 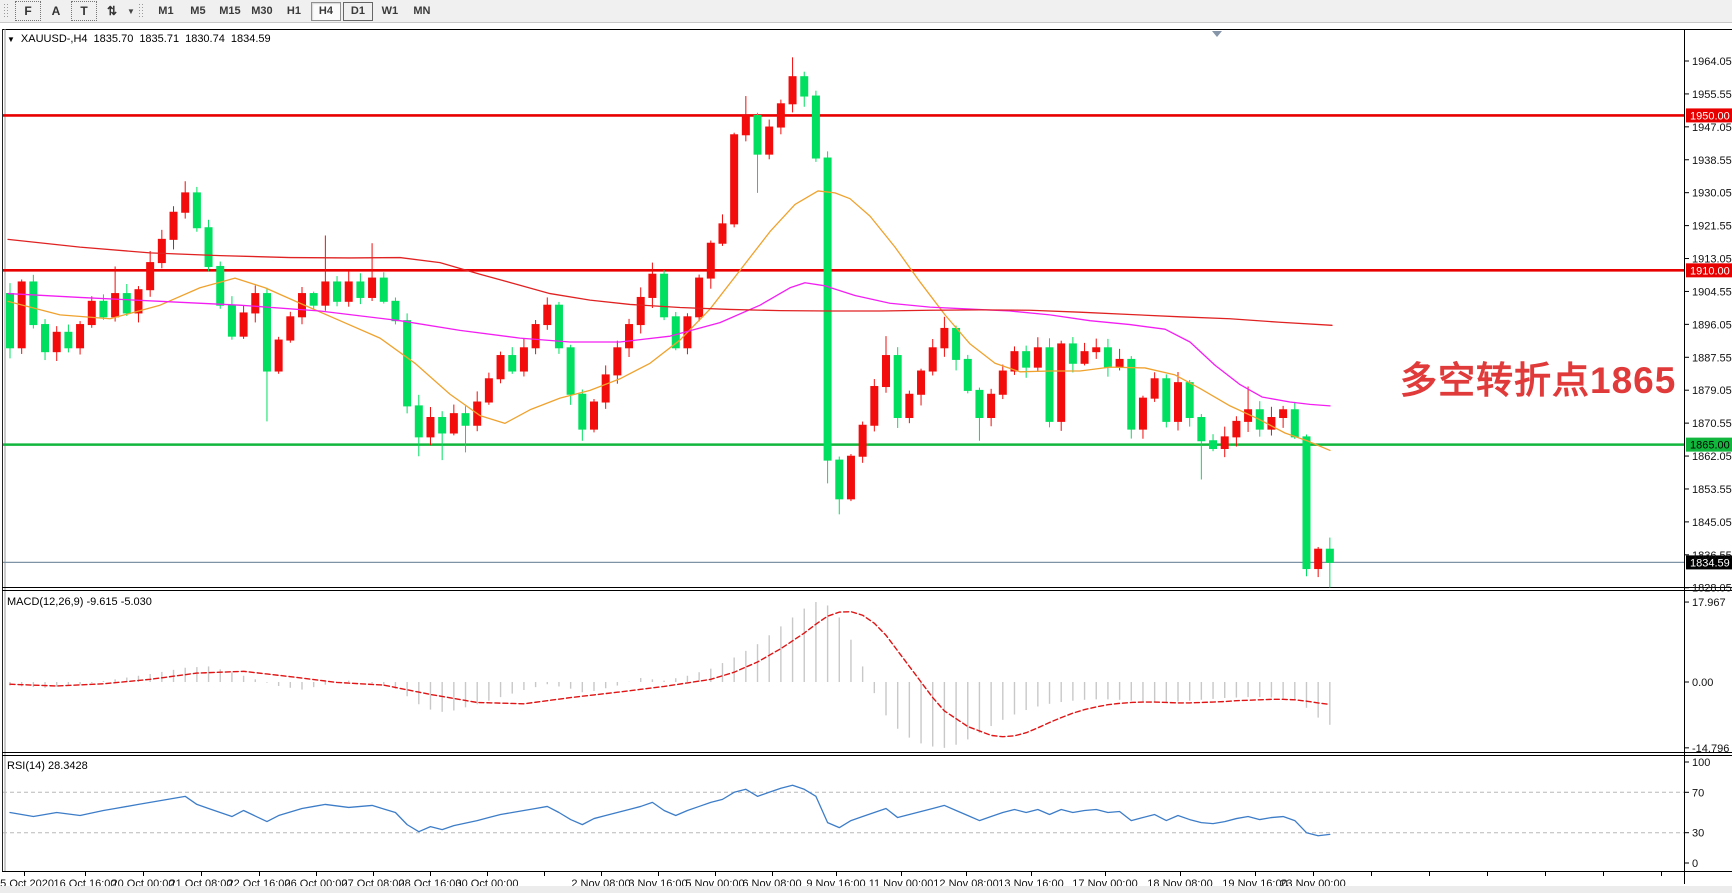 I want to click on timeframe-button-h1: H1, so click(x=293, y=11).